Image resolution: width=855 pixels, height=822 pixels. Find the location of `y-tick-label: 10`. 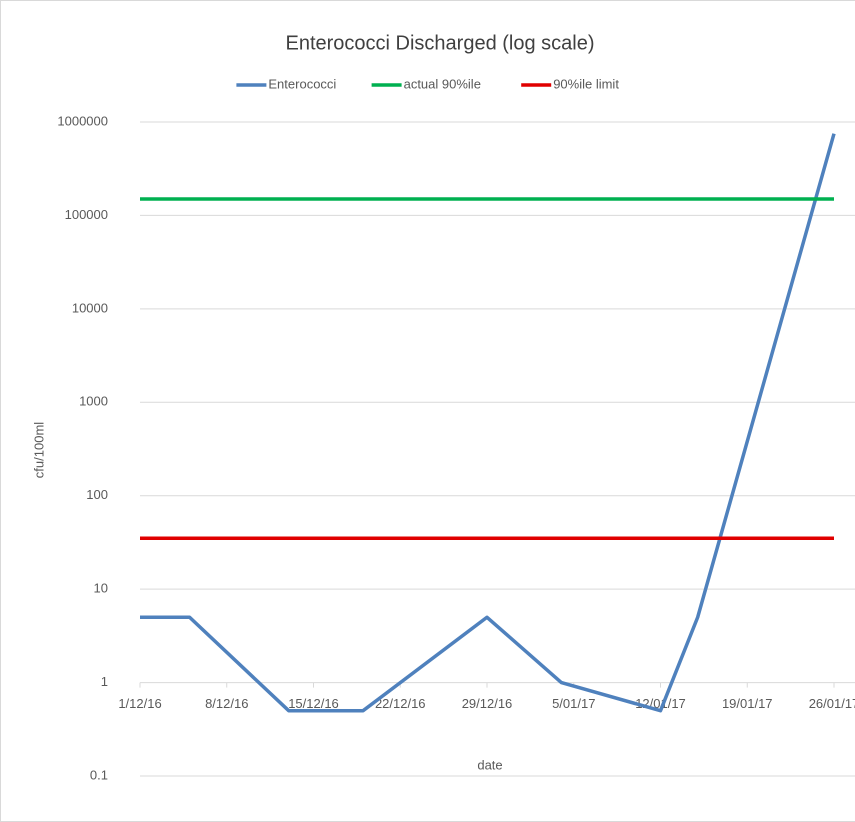

y-tick-label: 10 is located at coordinates (101, 588).